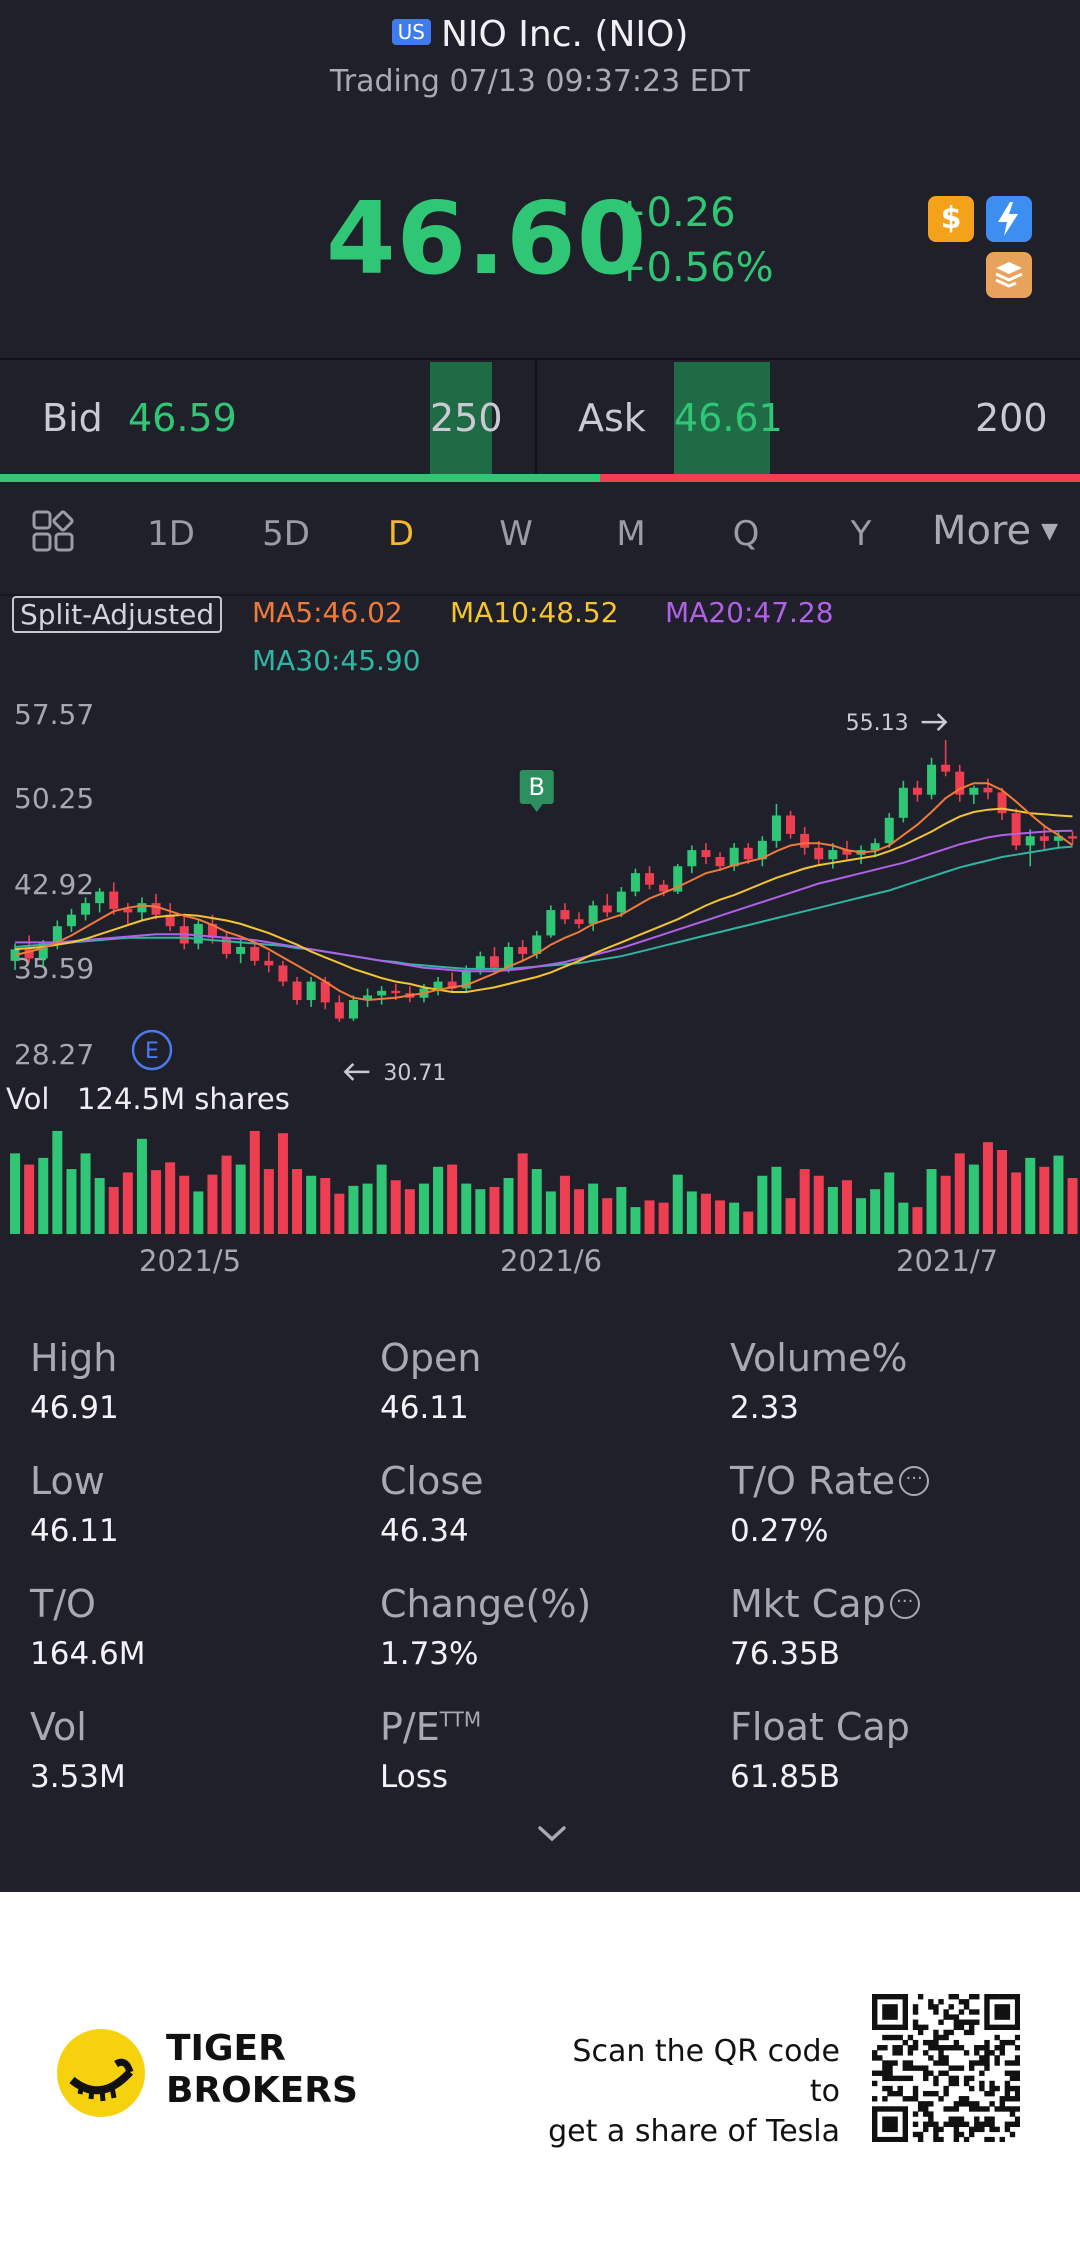  Describe the element at coordinates (54, 884) in the screenshot. I see `y-tick-label: 42.92` at that location.